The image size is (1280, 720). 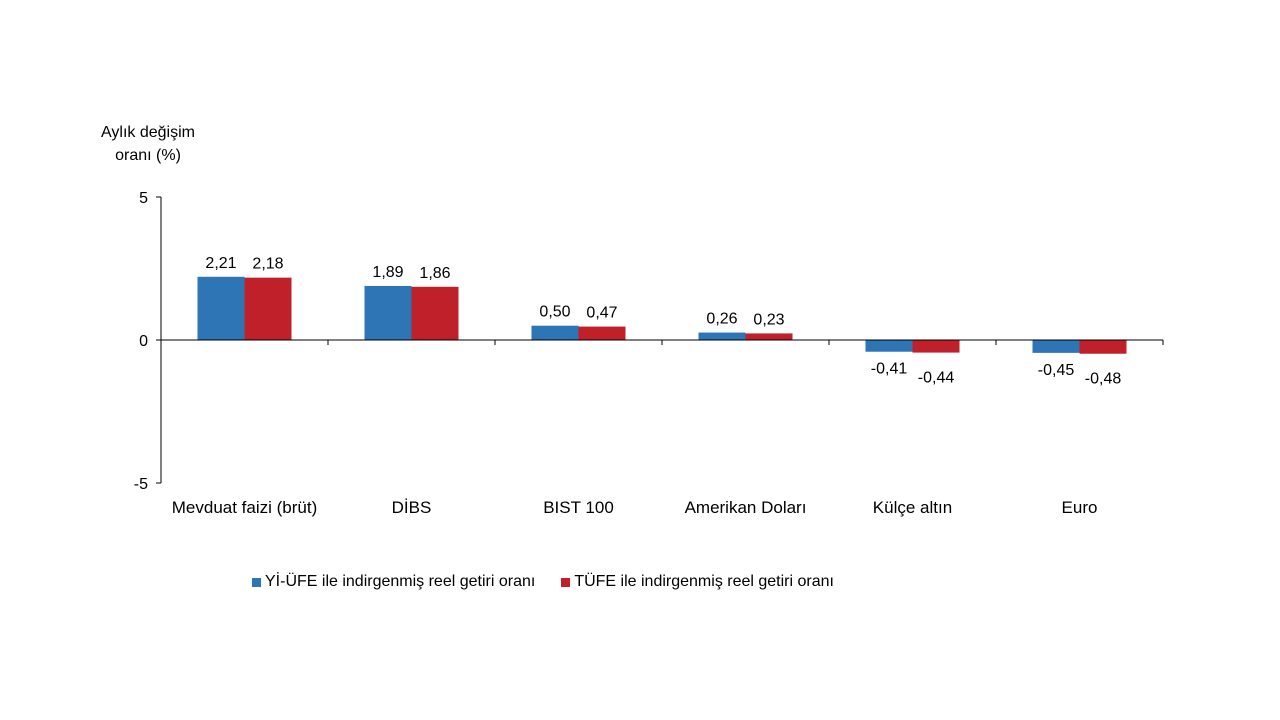 What do you see at coordinates (268, 308) in the screenshot?
I see `bar-s1-c0` at bounding box center [268, 308].